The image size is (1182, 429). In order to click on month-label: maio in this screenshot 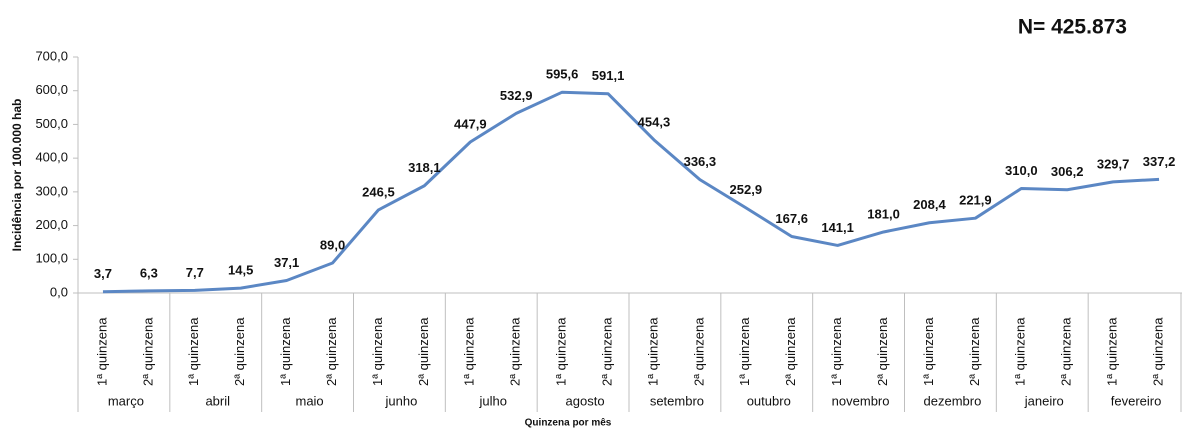, I will do `click(309, 400)`.